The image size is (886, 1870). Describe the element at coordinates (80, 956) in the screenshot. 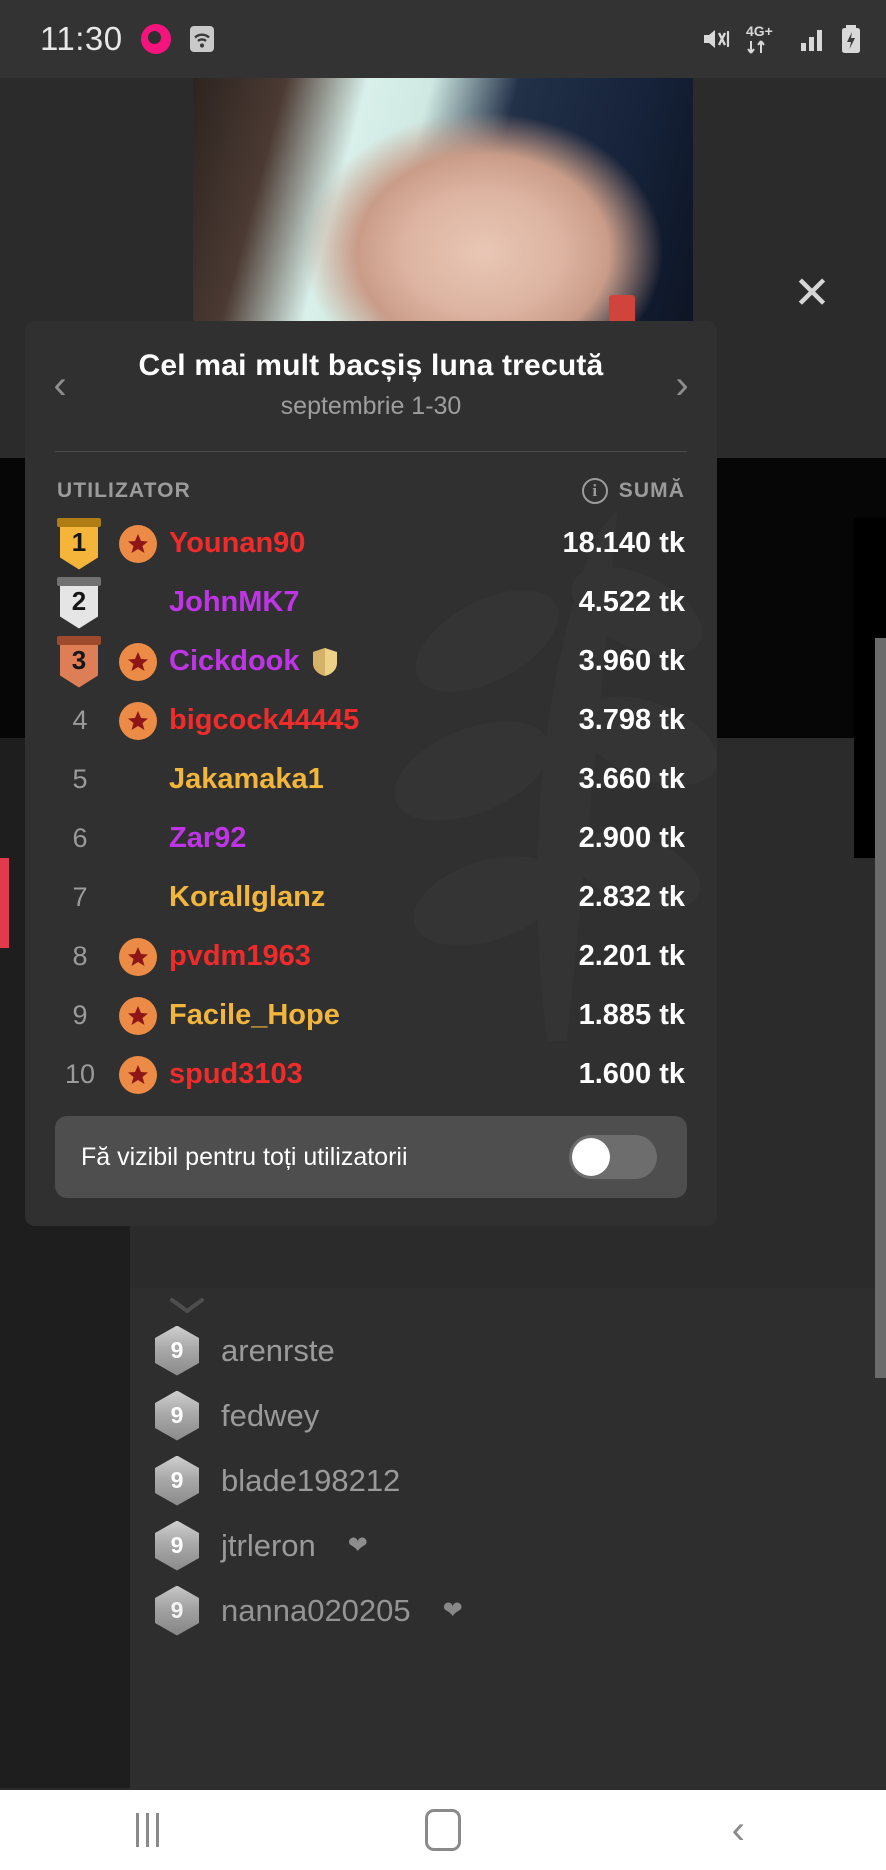

I see `rank-value: 8` at that location.